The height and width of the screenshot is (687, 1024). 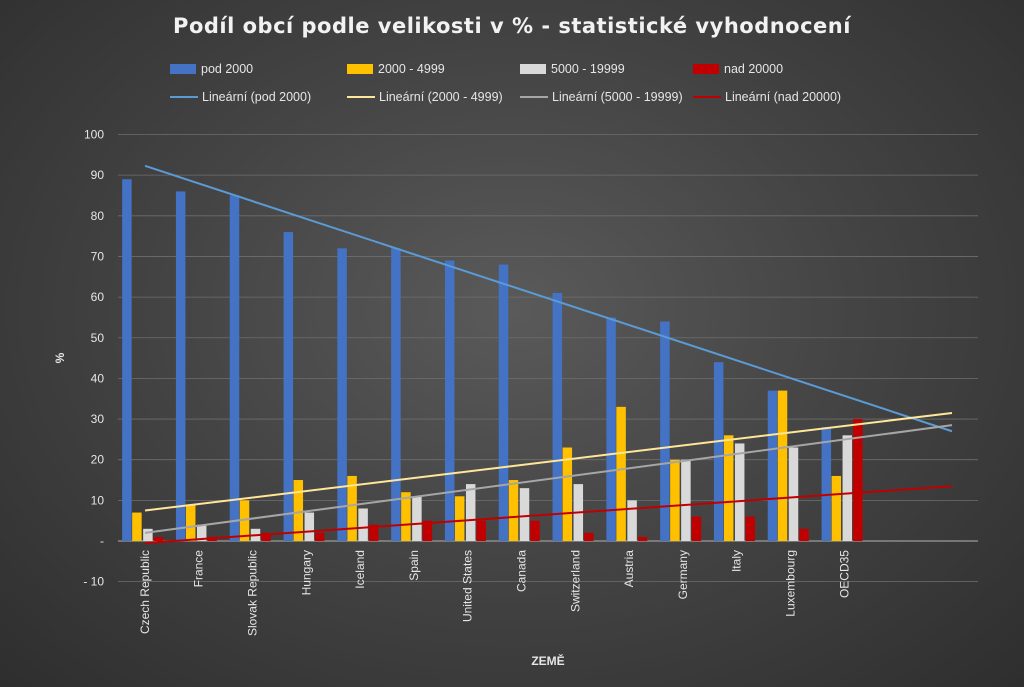 I want to click on y-tick-label: -, so click(x=102, y=541).